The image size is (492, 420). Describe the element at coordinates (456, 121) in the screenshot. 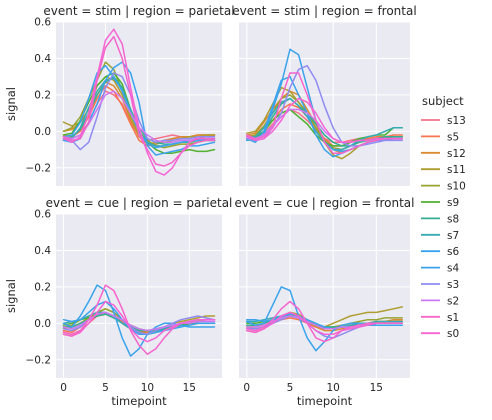

I see `legend-label: s13` at that location.